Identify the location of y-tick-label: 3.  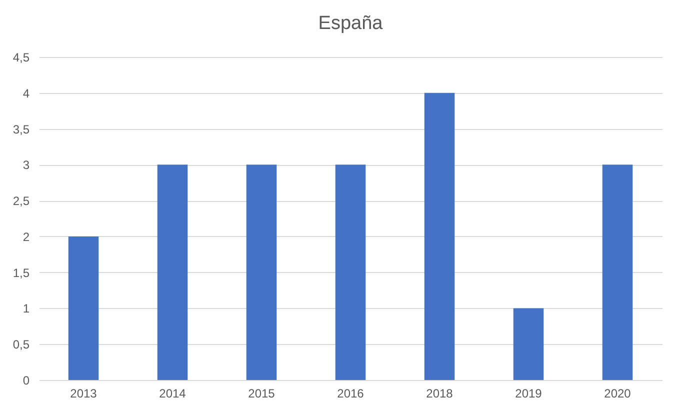
(26, 165).